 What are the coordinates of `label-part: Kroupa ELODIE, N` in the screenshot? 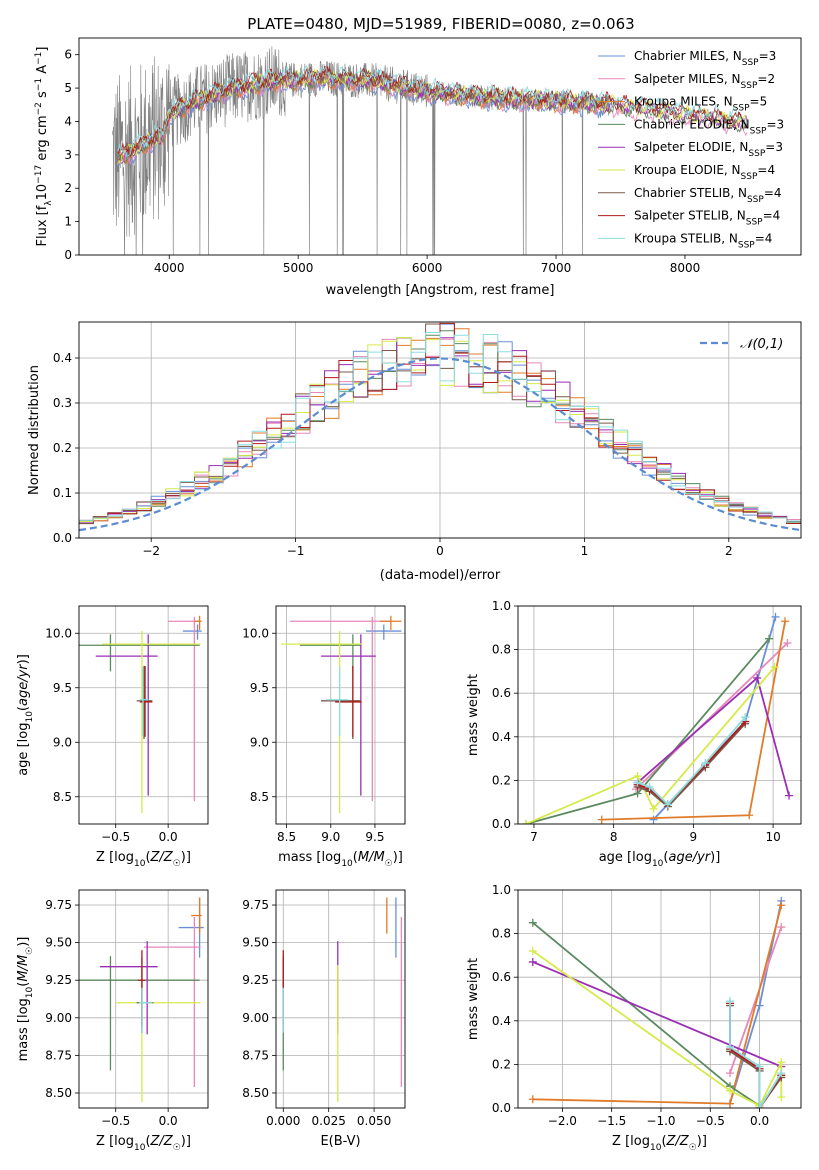 It's located at (687, 170).